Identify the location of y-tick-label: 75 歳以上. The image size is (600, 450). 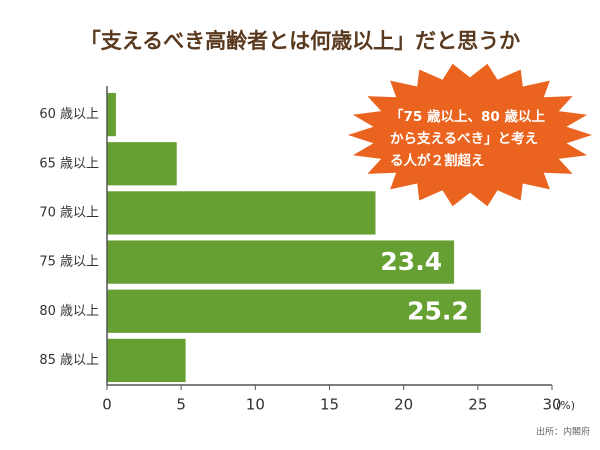
(69, 262).